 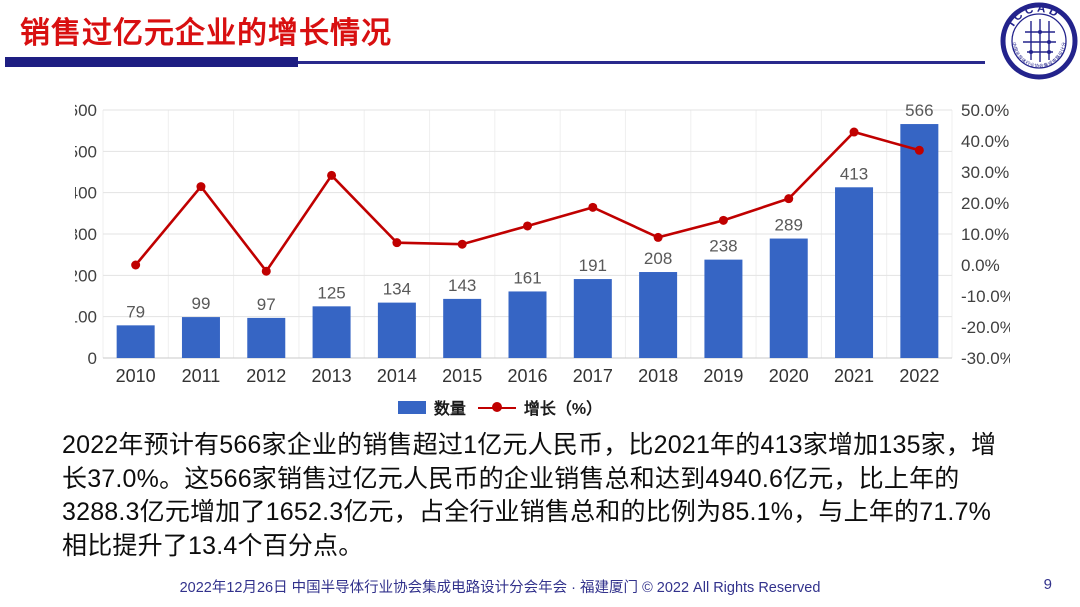 I want to click on legend-item-quantity: 数量, so click(x=431, y=407).